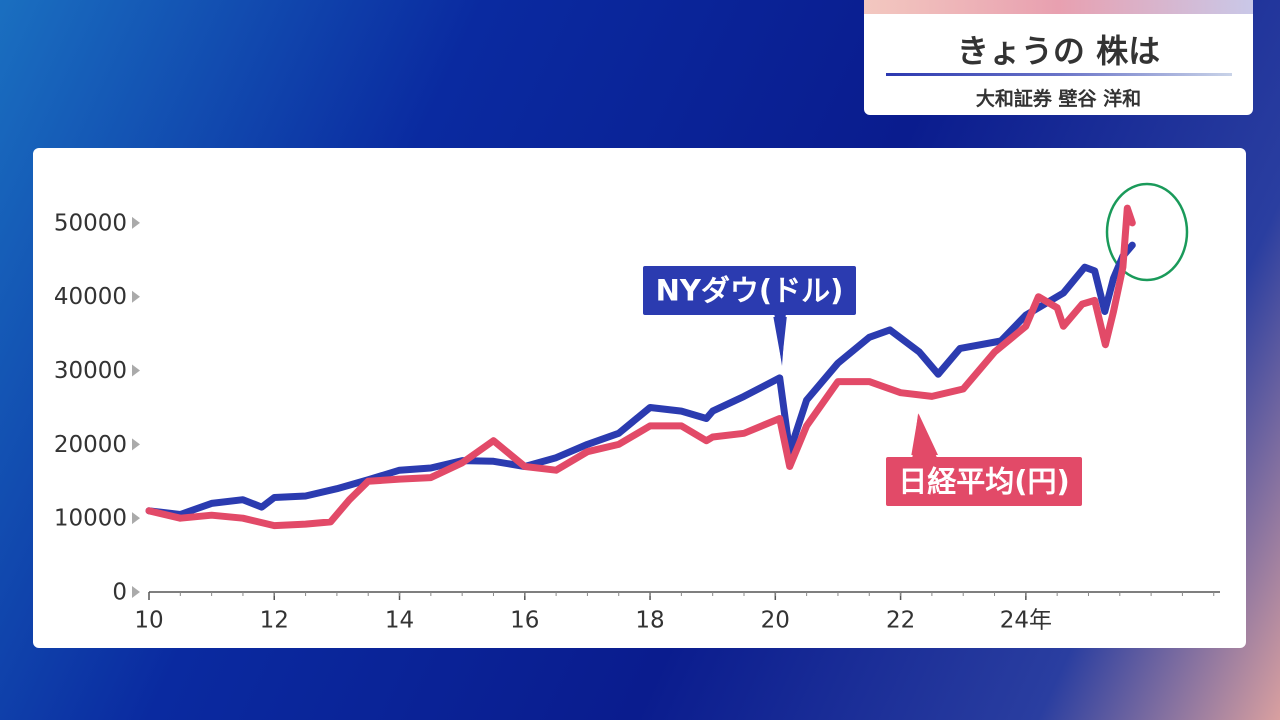  What do you see at coordinates (900, 621) in the screenshot?
I see `x-tick-label: 22` at bounding box center [900, 621].